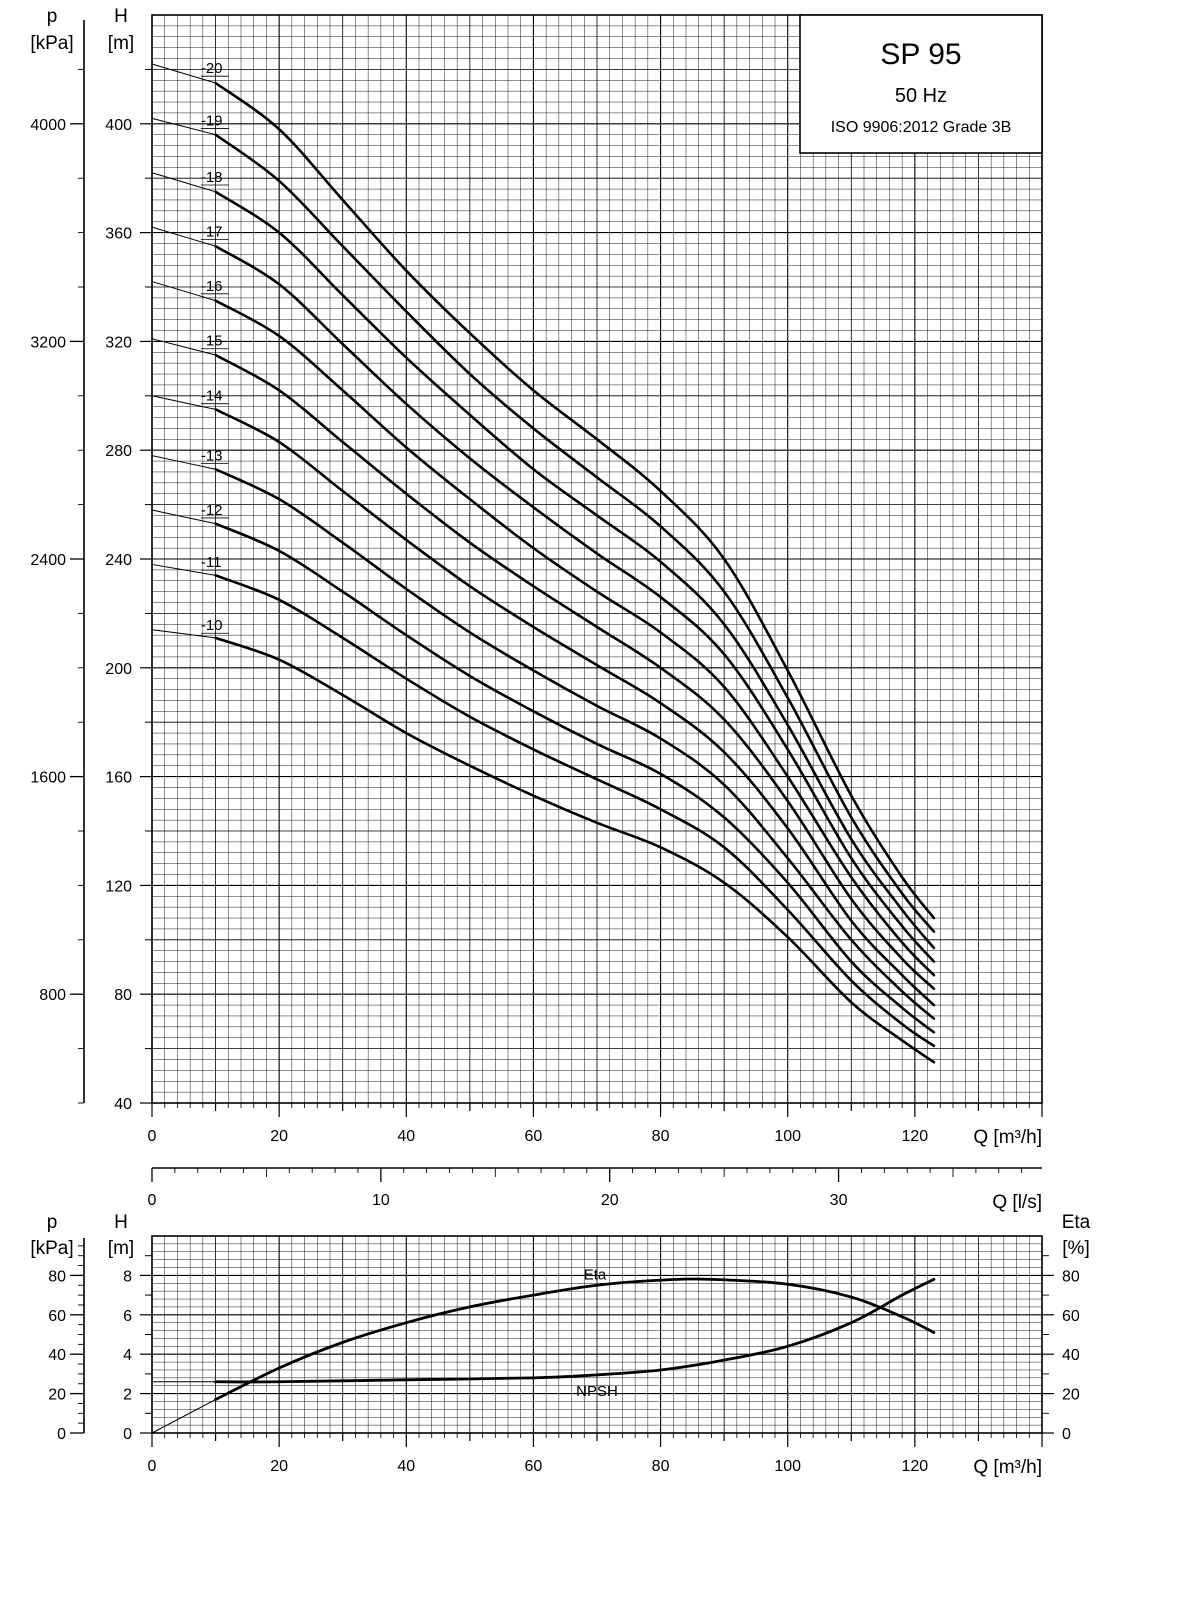 The height and width of the screenshot is (1618, 1193). Describe the element at coordinates (184, 402) in the screenshot. I see `curve-stage-14-extension` at that location.